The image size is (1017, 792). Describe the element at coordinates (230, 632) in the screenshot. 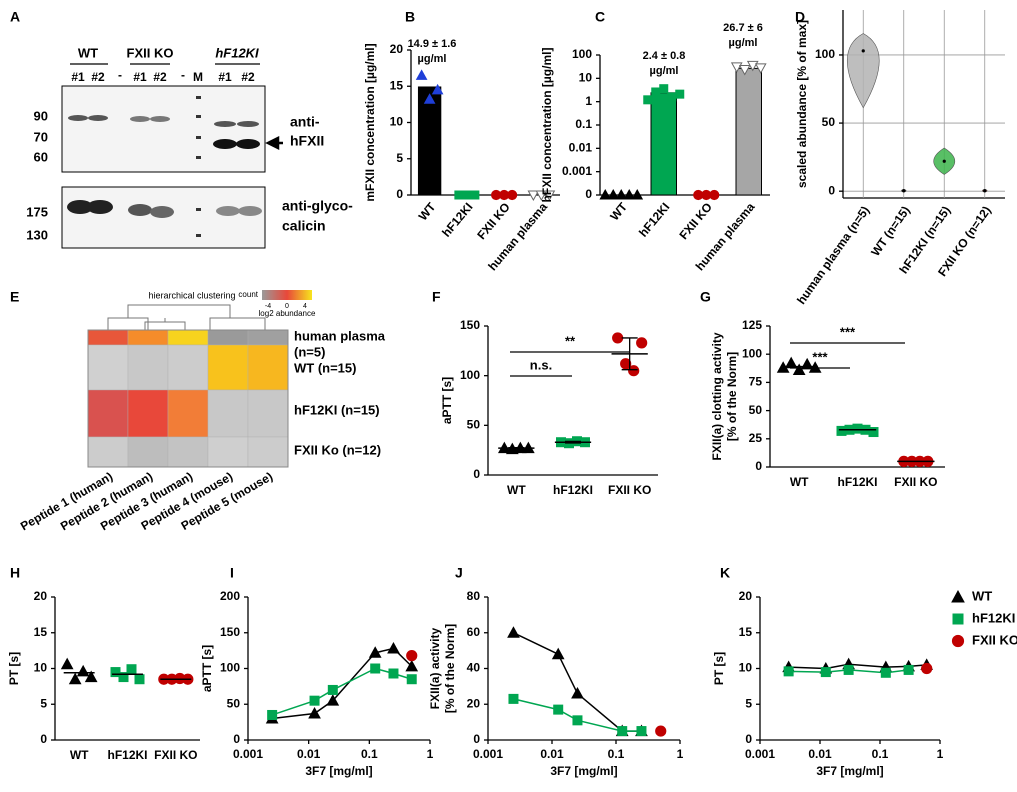

I see `y-tick-label: 150` at that location.